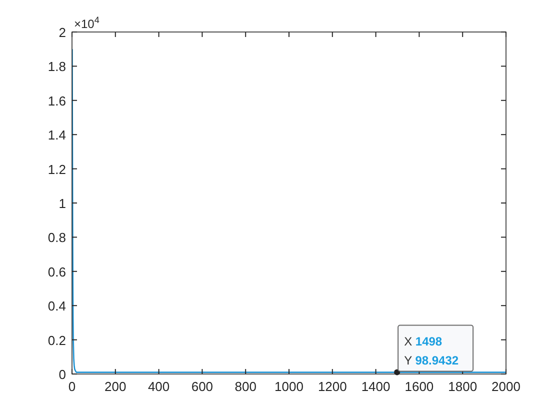 The width and height of the screenshot is (560, 420). Describe the element at coordinates (159, 386) in the screenshot. I see `x-tick-label: 400` at that location.